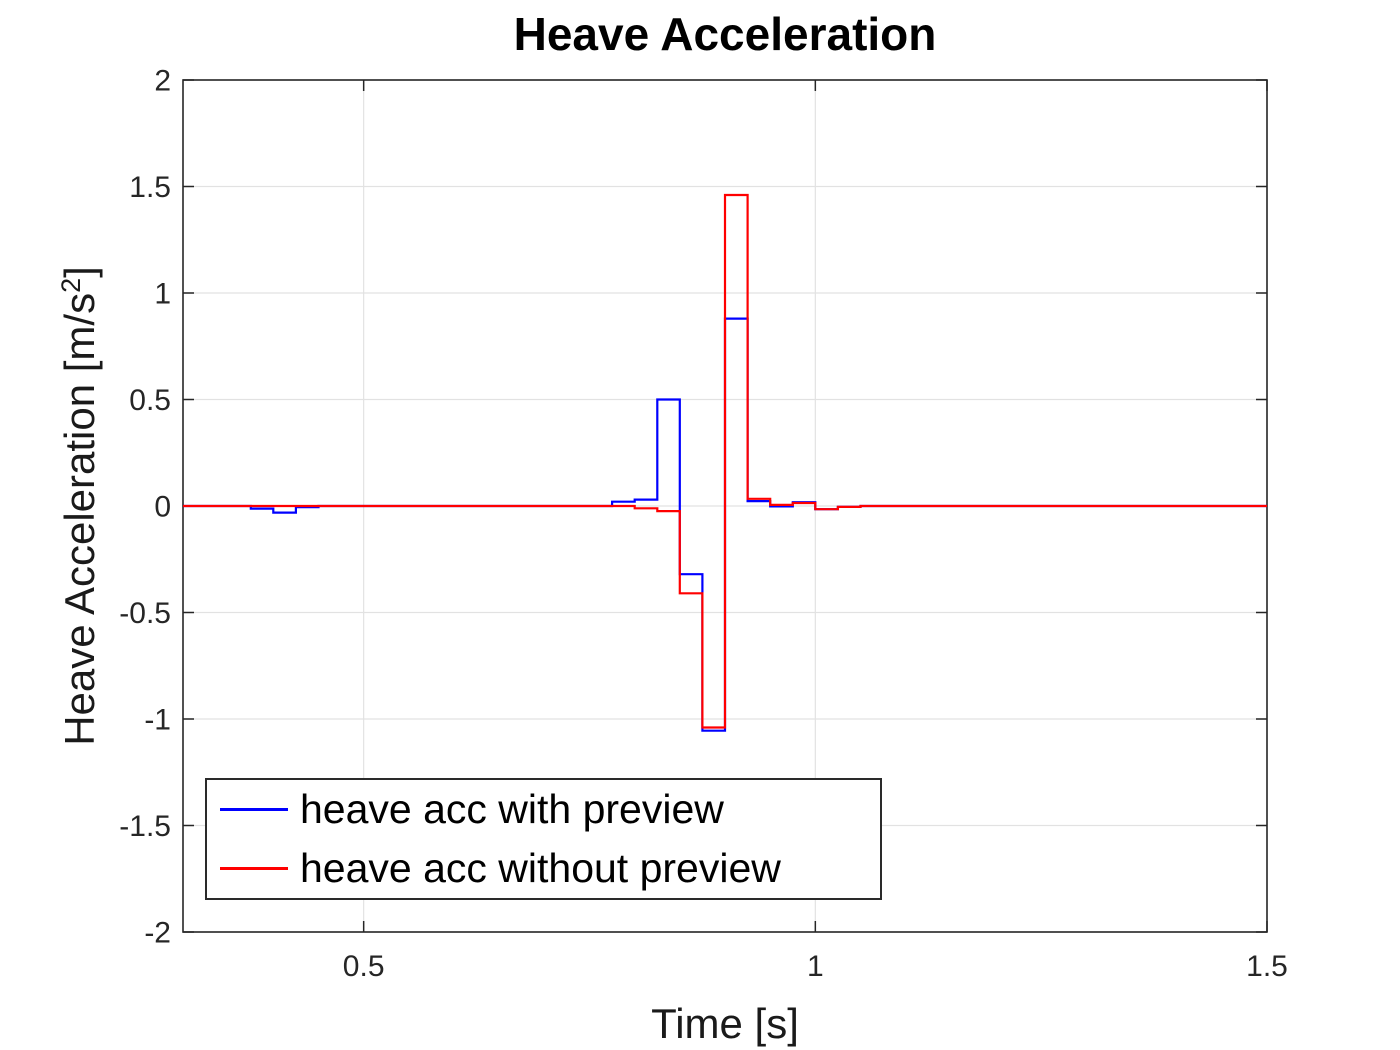 This screenshot has width=1400, height=1050. Describe the element at coordinates (364, 966) in the screenshot. I see `x-tick-label: 0.5` at that location.